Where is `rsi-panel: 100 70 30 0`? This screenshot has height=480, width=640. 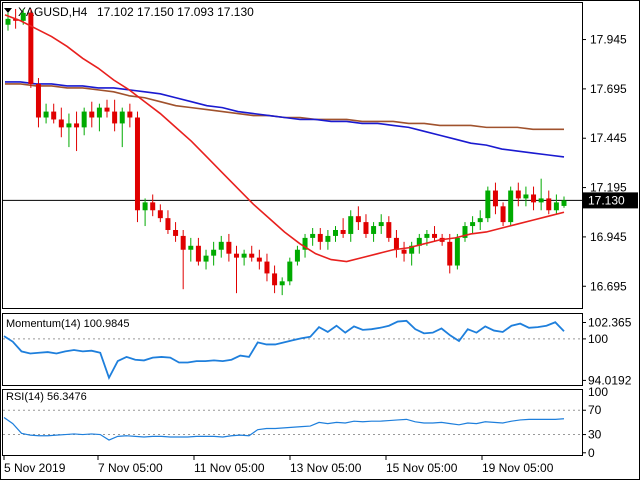
rsi-panel: 100 70 30 0 is located at coordinates (305, 422).